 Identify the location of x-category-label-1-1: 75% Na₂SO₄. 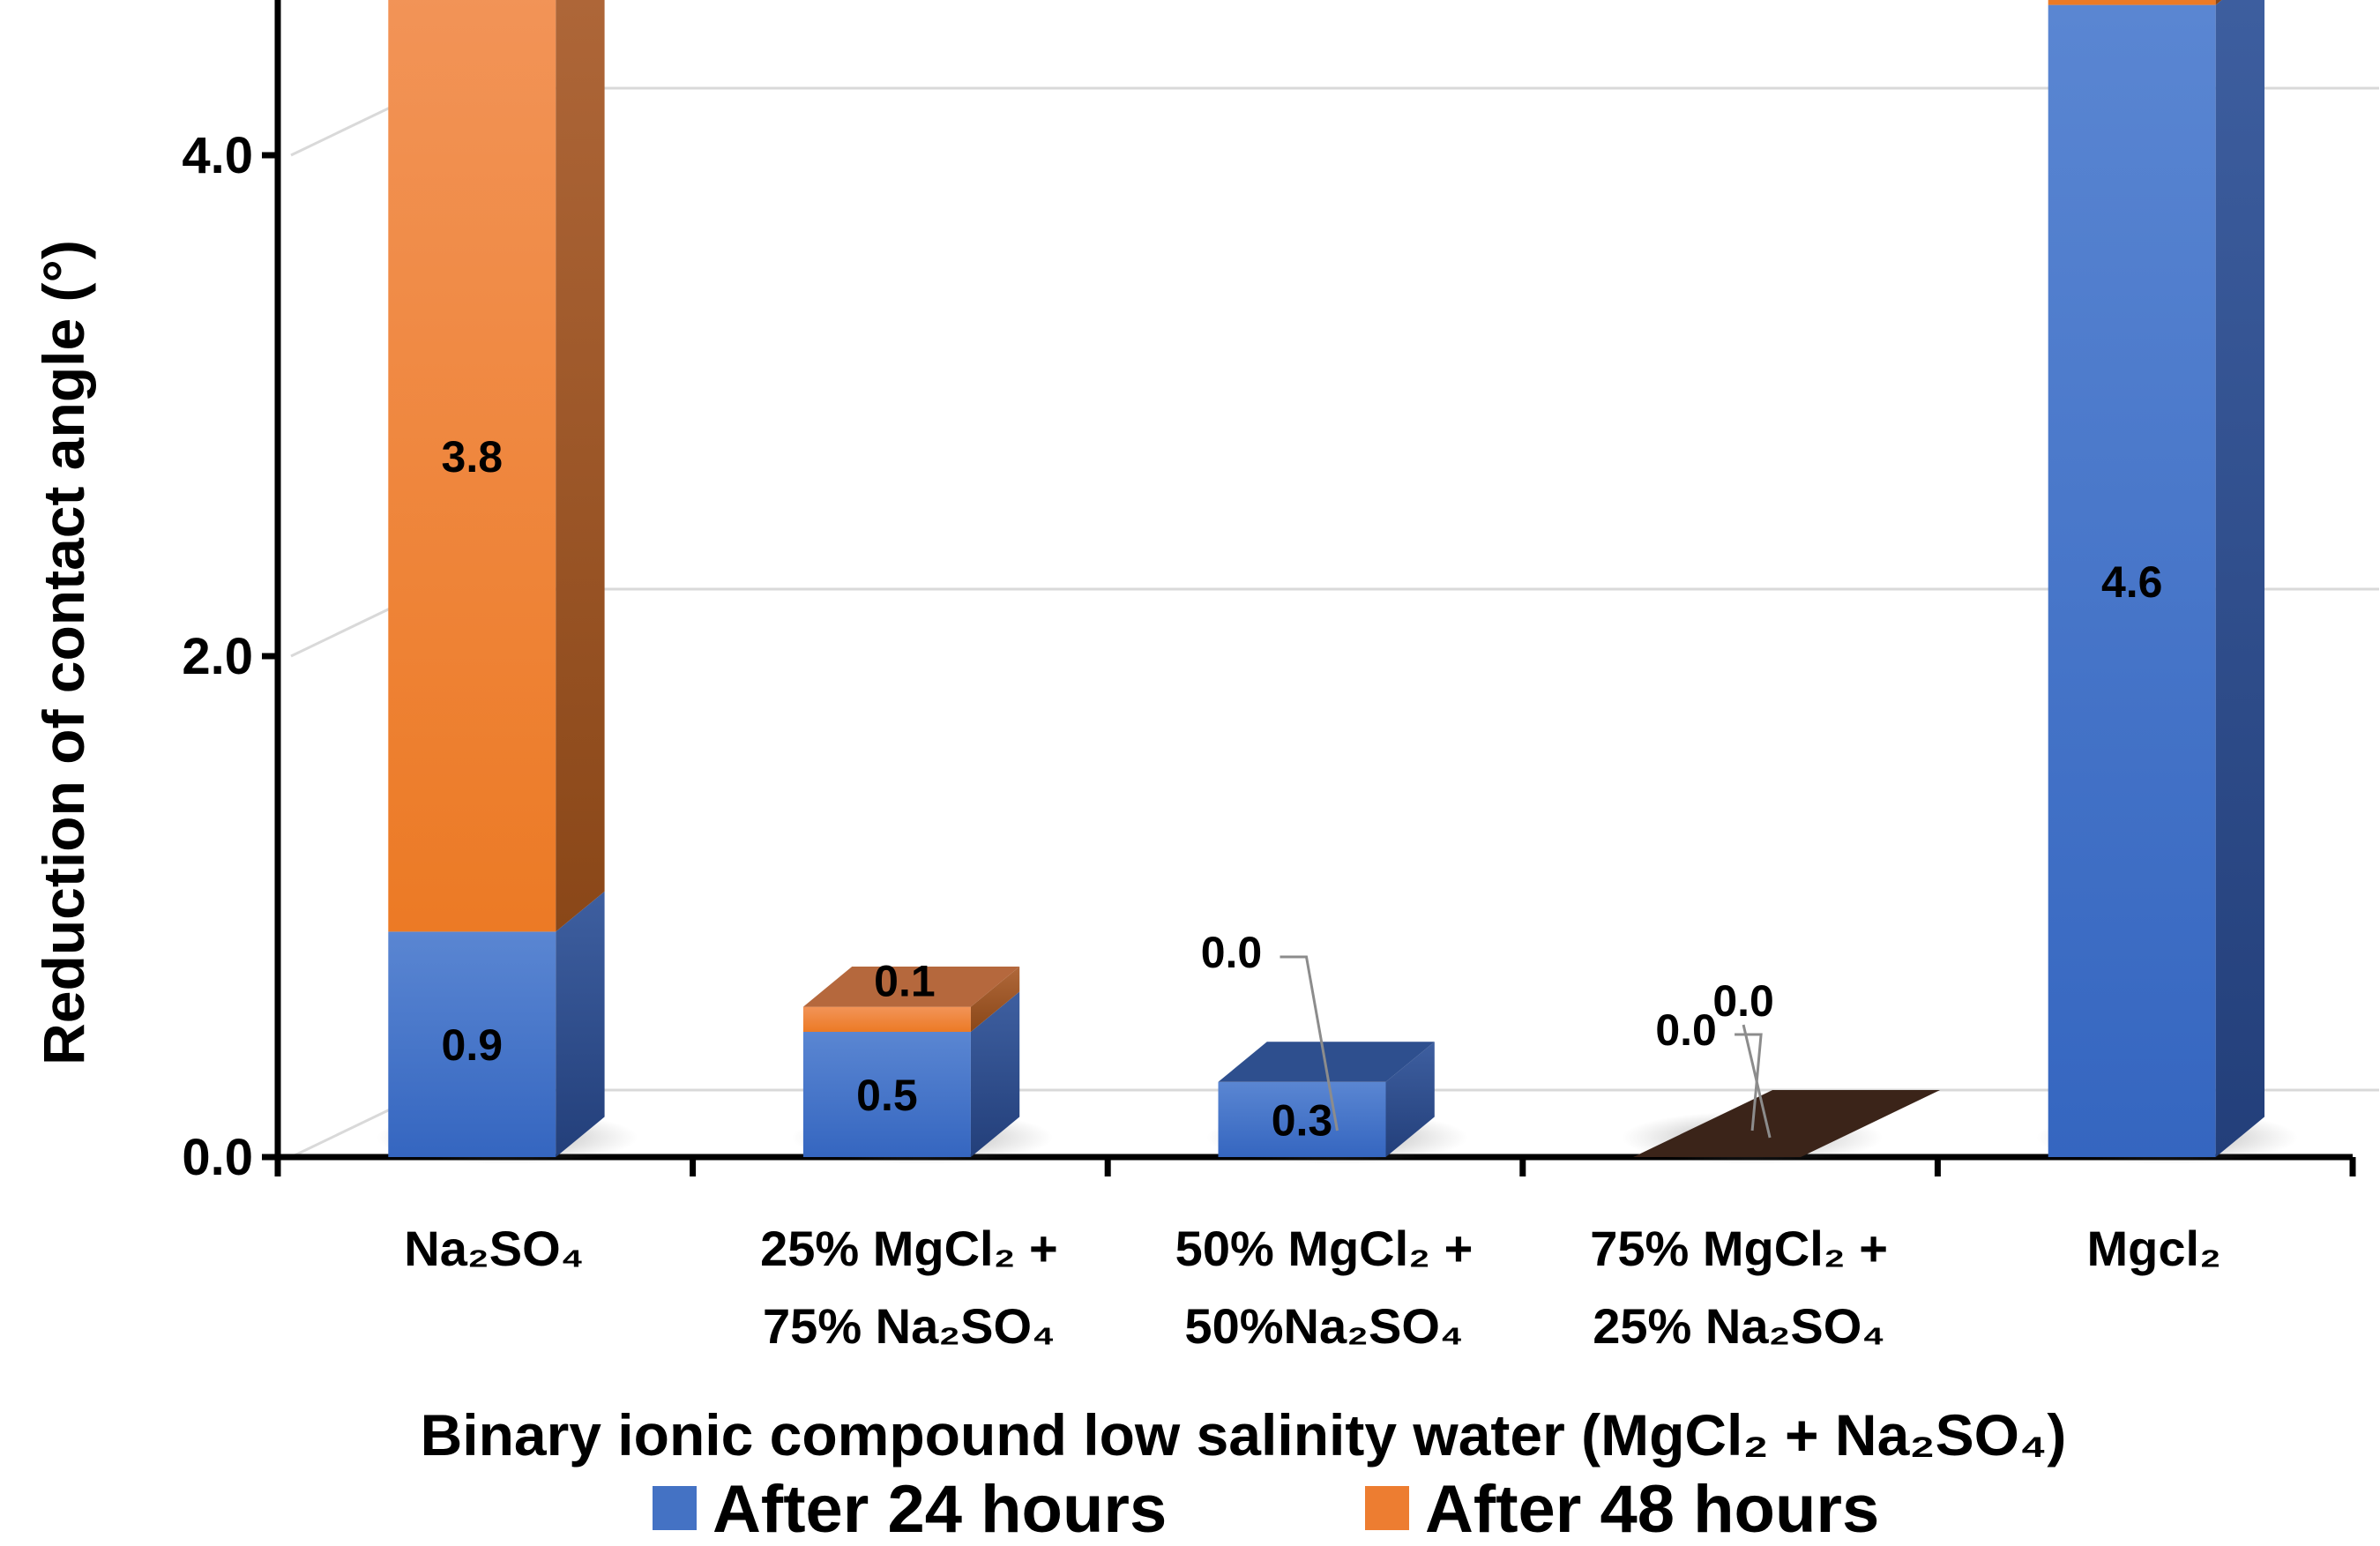
(909, 1326).